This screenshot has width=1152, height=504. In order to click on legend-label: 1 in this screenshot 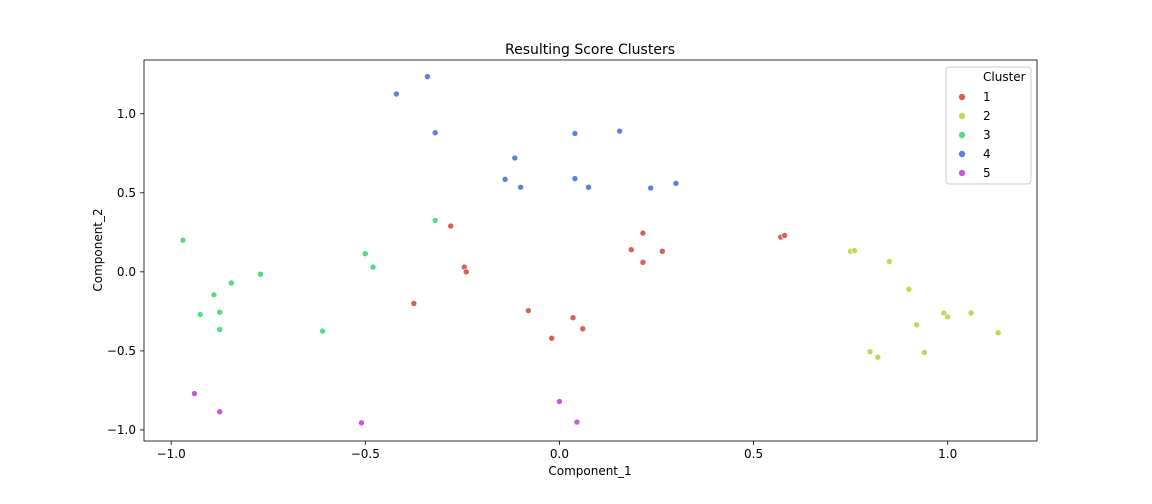, I will do `click(987, 97)`.